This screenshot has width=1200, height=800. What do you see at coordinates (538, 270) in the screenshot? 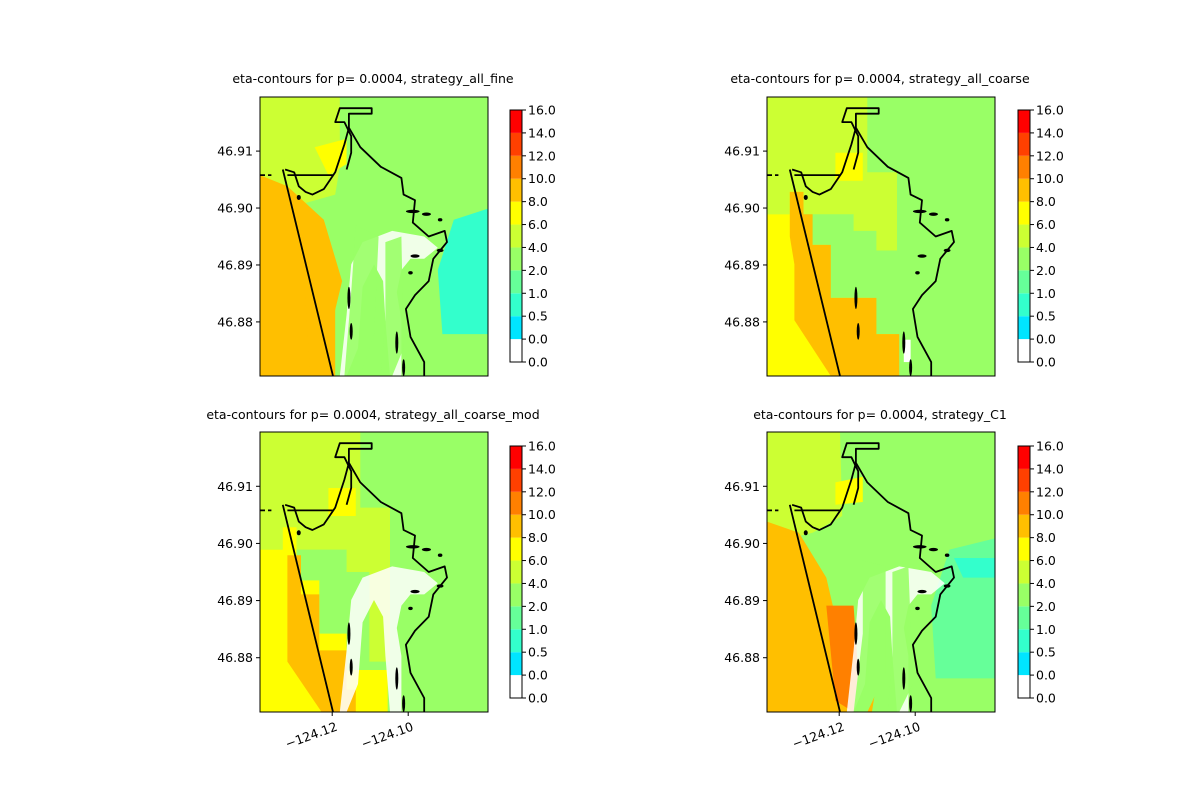
I see `colorbar-tick-label: 2.0` at bounding box center [538, 270].